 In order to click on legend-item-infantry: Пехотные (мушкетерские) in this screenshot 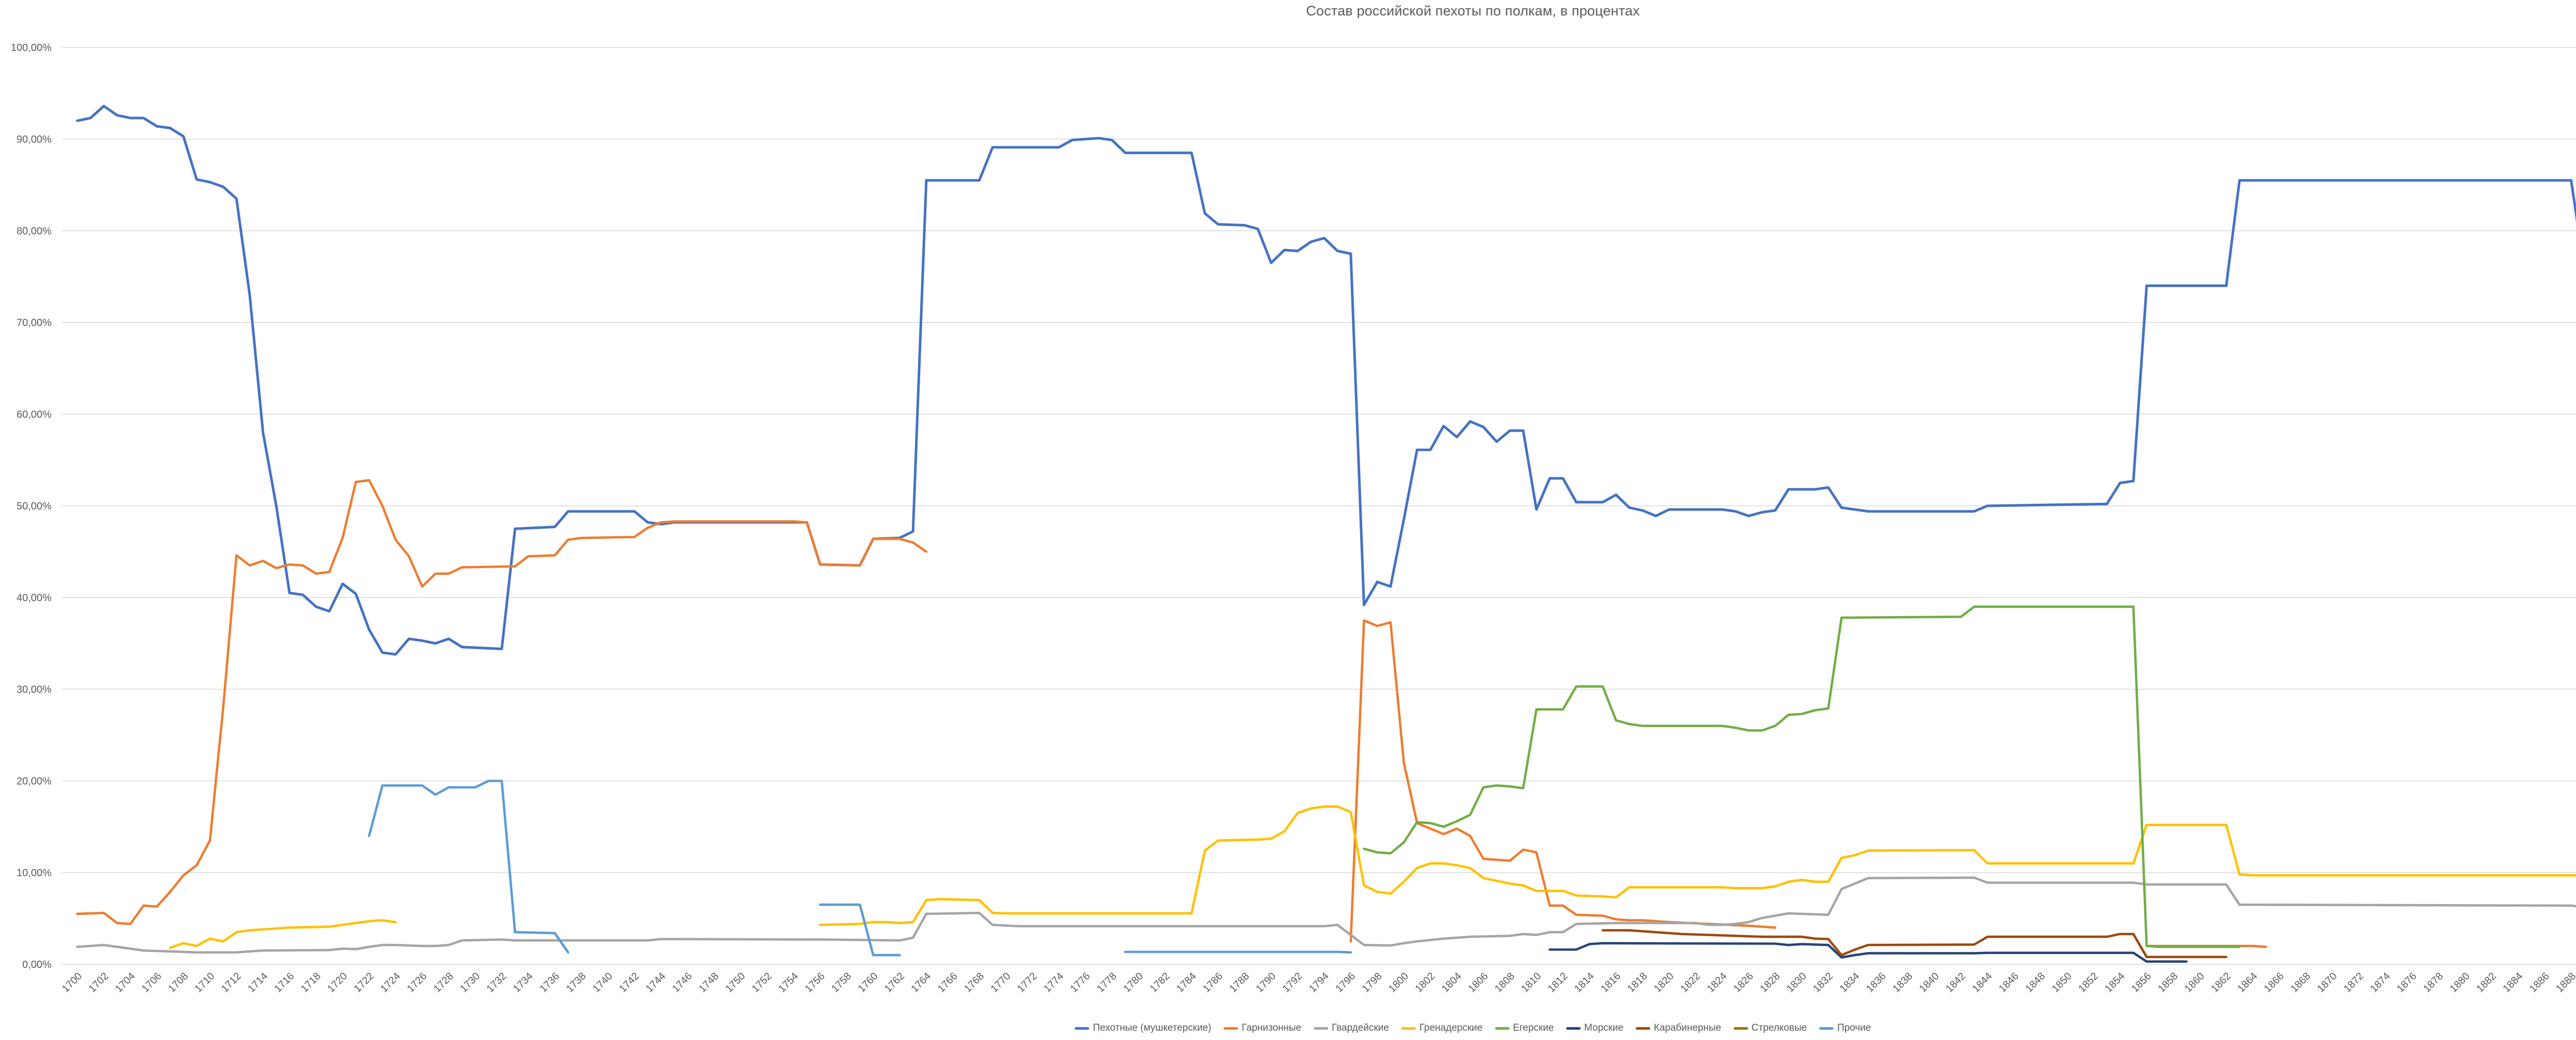, I will do `click(1143, 1028)`.